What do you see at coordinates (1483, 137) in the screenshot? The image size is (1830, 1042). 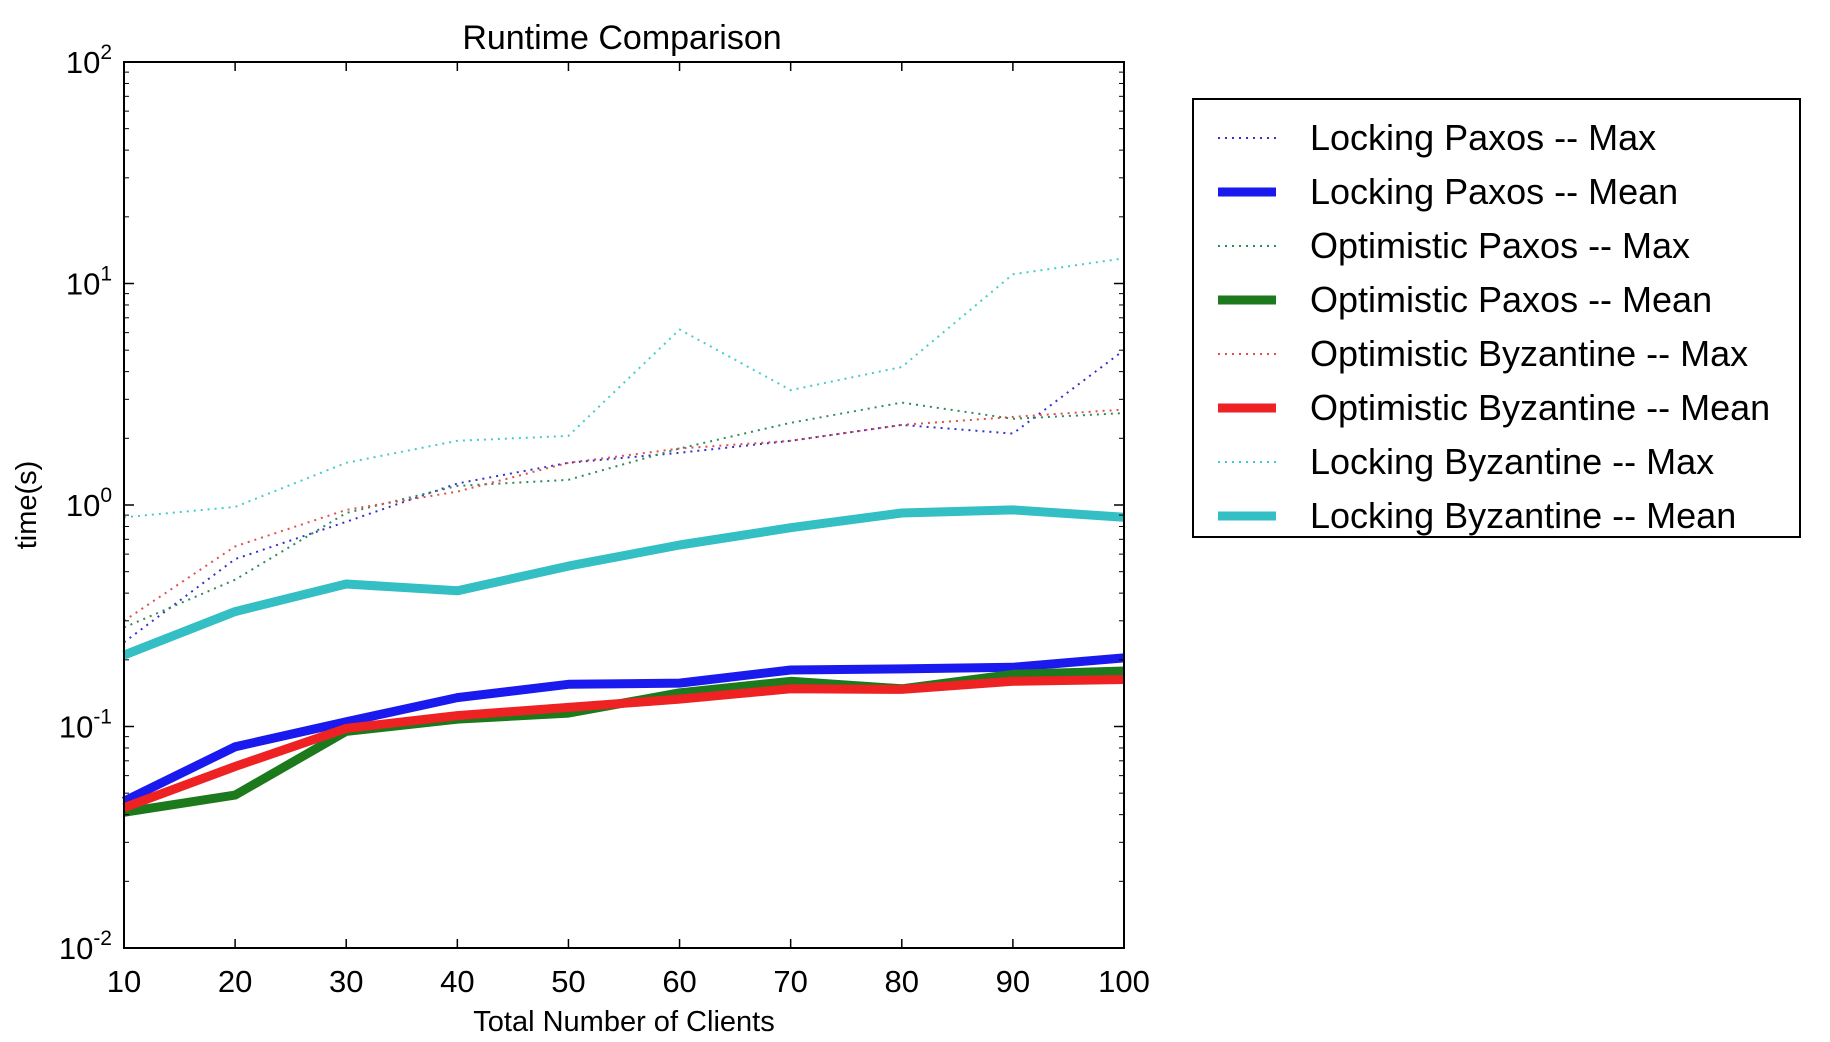 I see `legend-label: Locking Paxos -- Max` at bounding box center [1483, 137].